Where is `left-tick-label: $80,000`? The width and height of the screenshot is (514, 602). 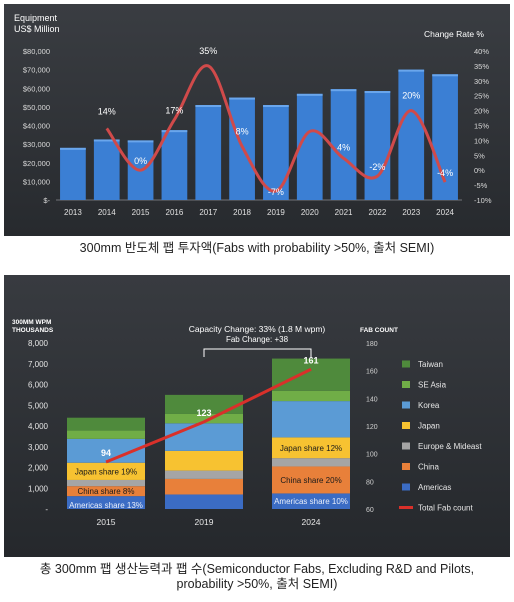 left-tick-label: $80,000 is located at coordinates (36, 51).